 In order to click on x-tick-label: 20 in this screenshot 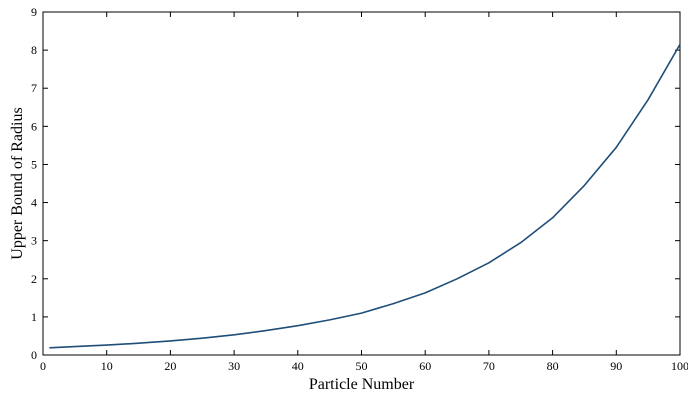, I will do `click(170, 366)`.